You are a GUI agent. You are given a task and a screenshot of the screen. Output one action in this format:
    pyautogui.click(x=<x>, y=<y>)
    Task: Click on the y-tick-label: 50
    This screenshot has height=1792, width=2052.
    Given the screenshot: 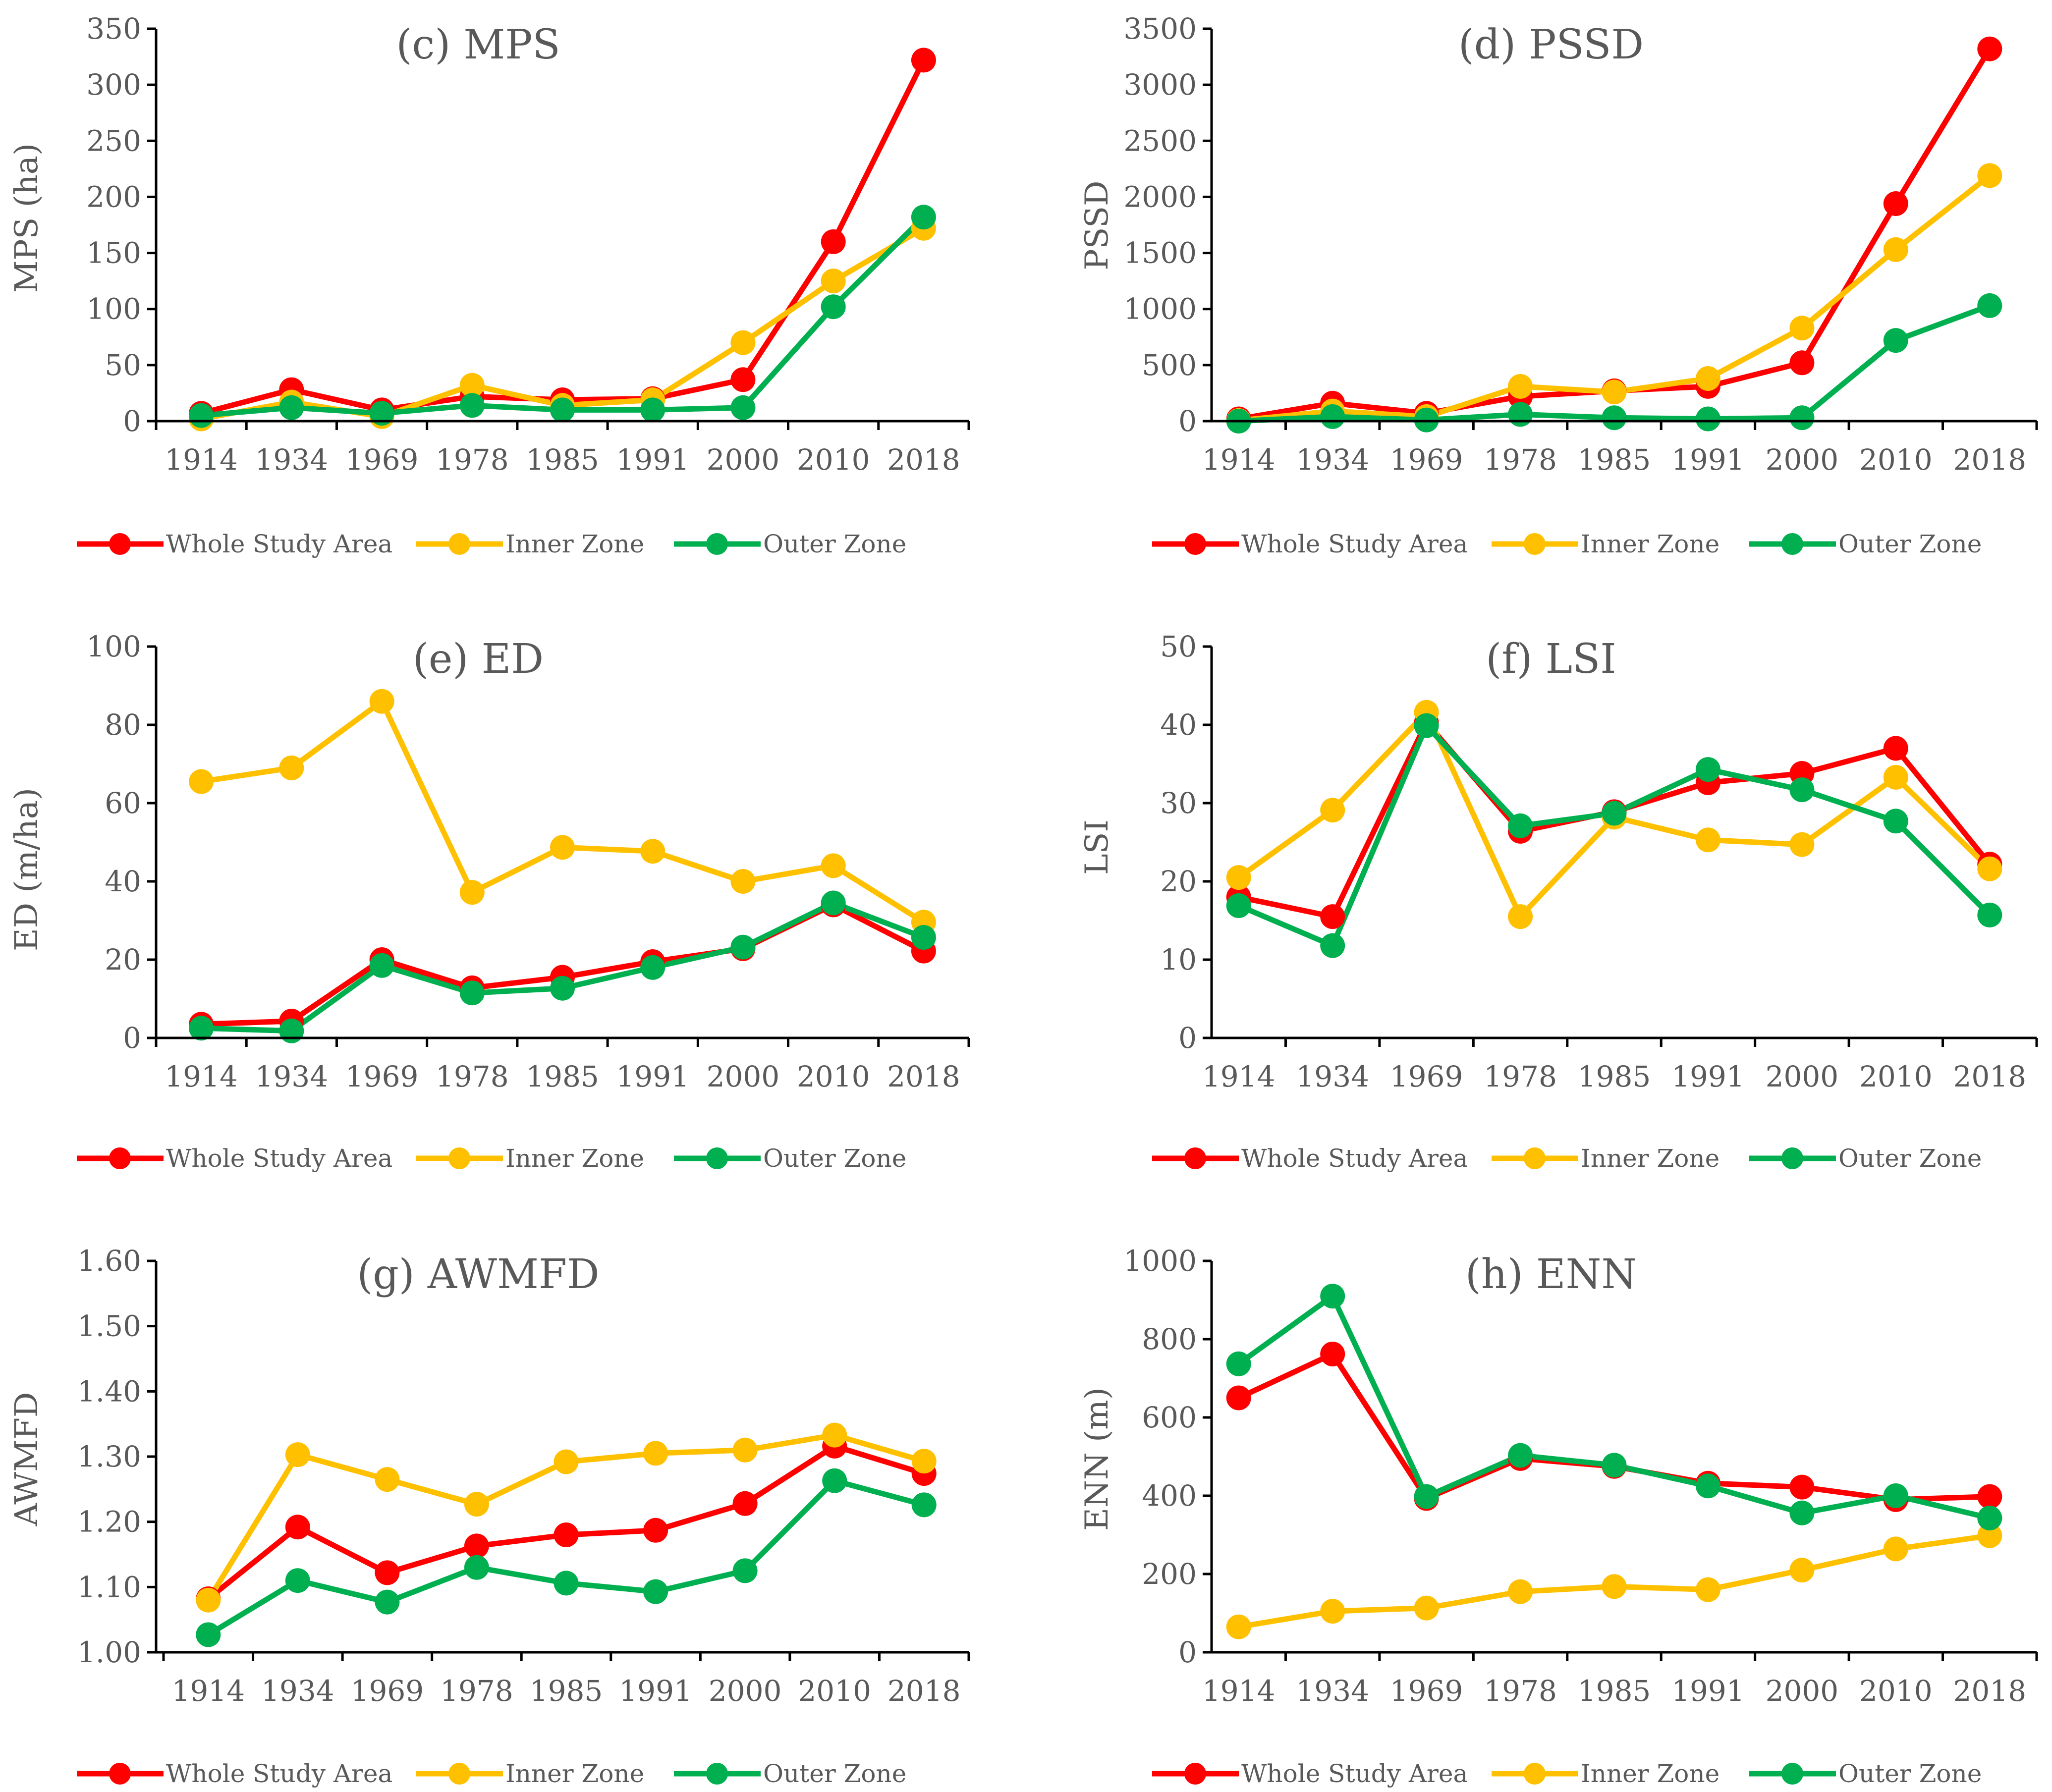 What is the action you would take?
    pyautogui.click(x=123, y=365)
    